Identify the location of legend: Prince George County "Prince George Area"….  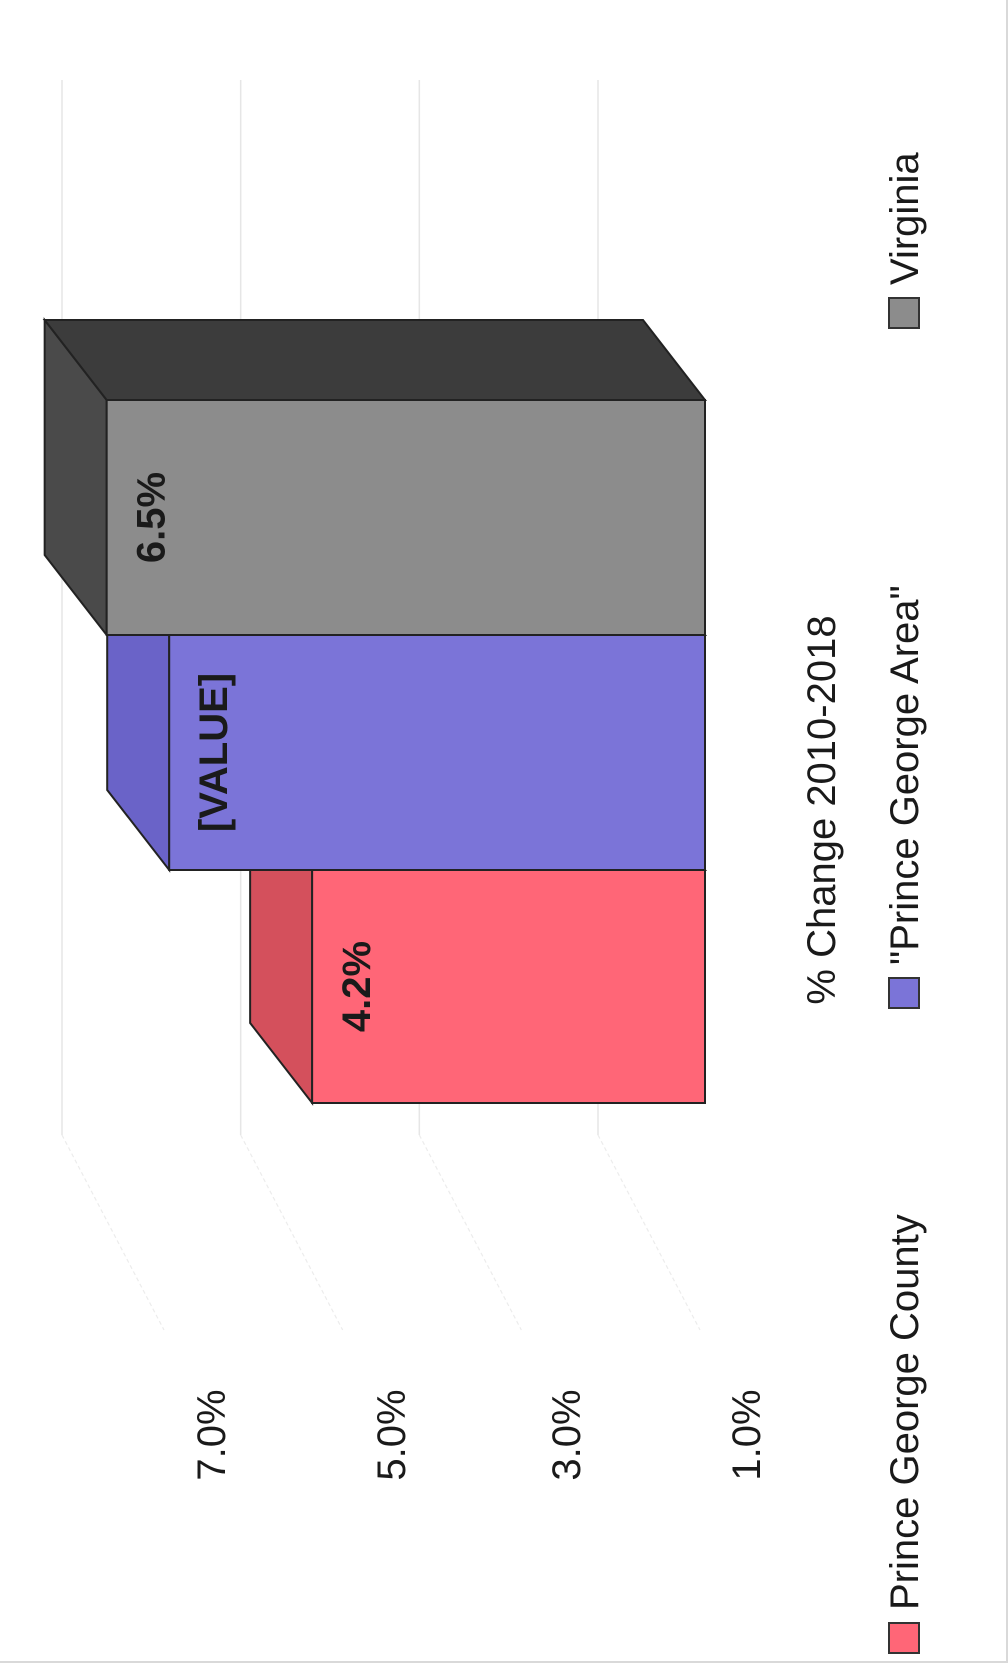
(905, 903).